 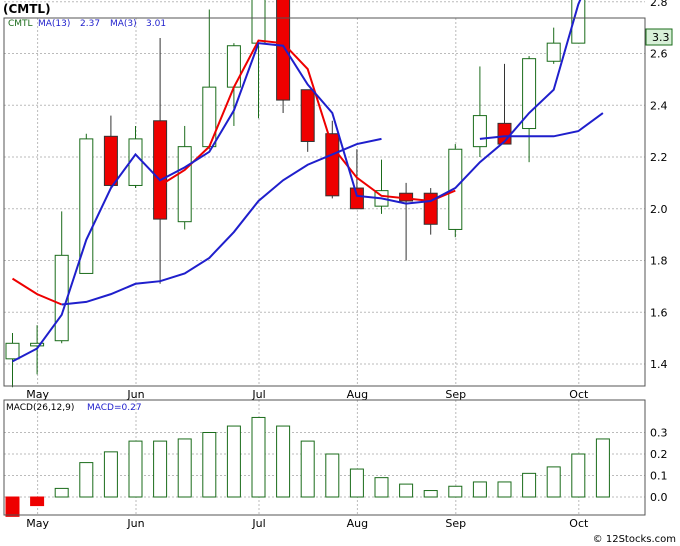 What do you see at coordinates (659, 454) in the screenshot?
I see `macd-y-tick-label: 0.2` at bounding box center [659, 454].